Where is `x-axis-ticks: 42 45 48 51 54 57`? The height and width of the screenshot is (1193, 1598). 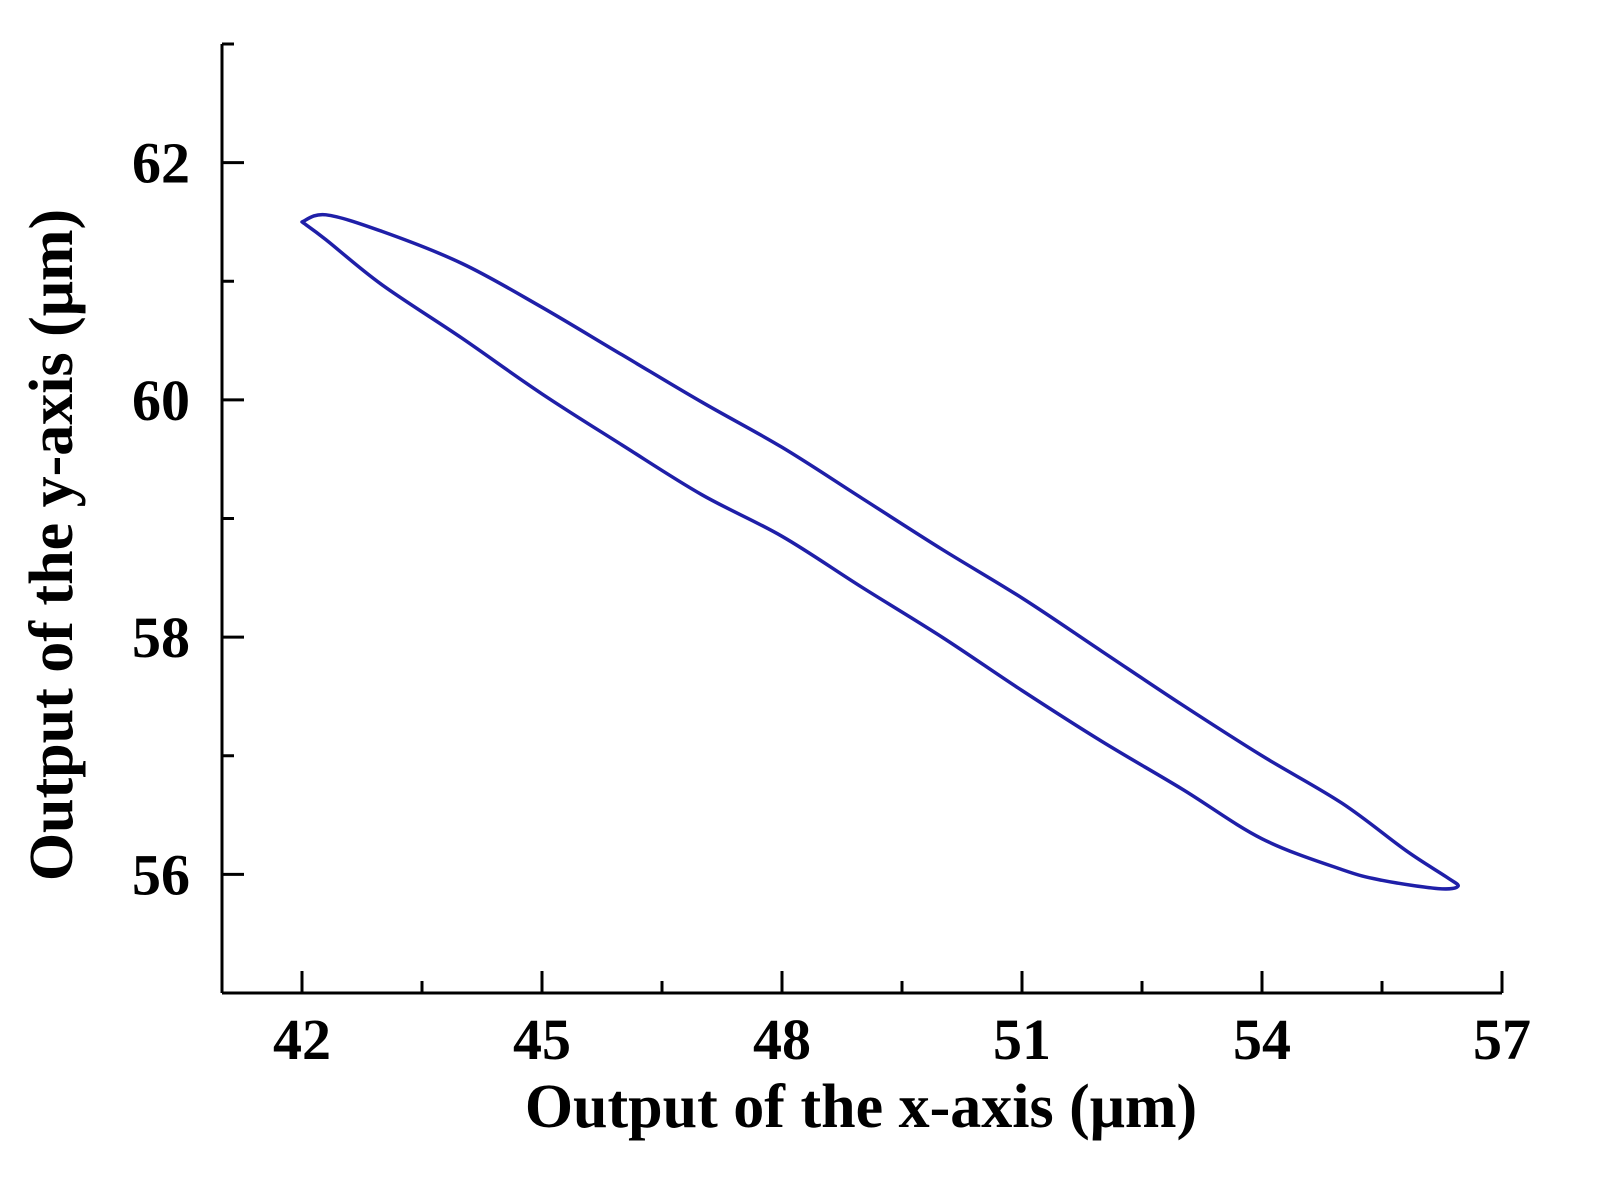 x-axis-ticks: 42 45 48 51 54 57 is located at coordinates (902, 1021).